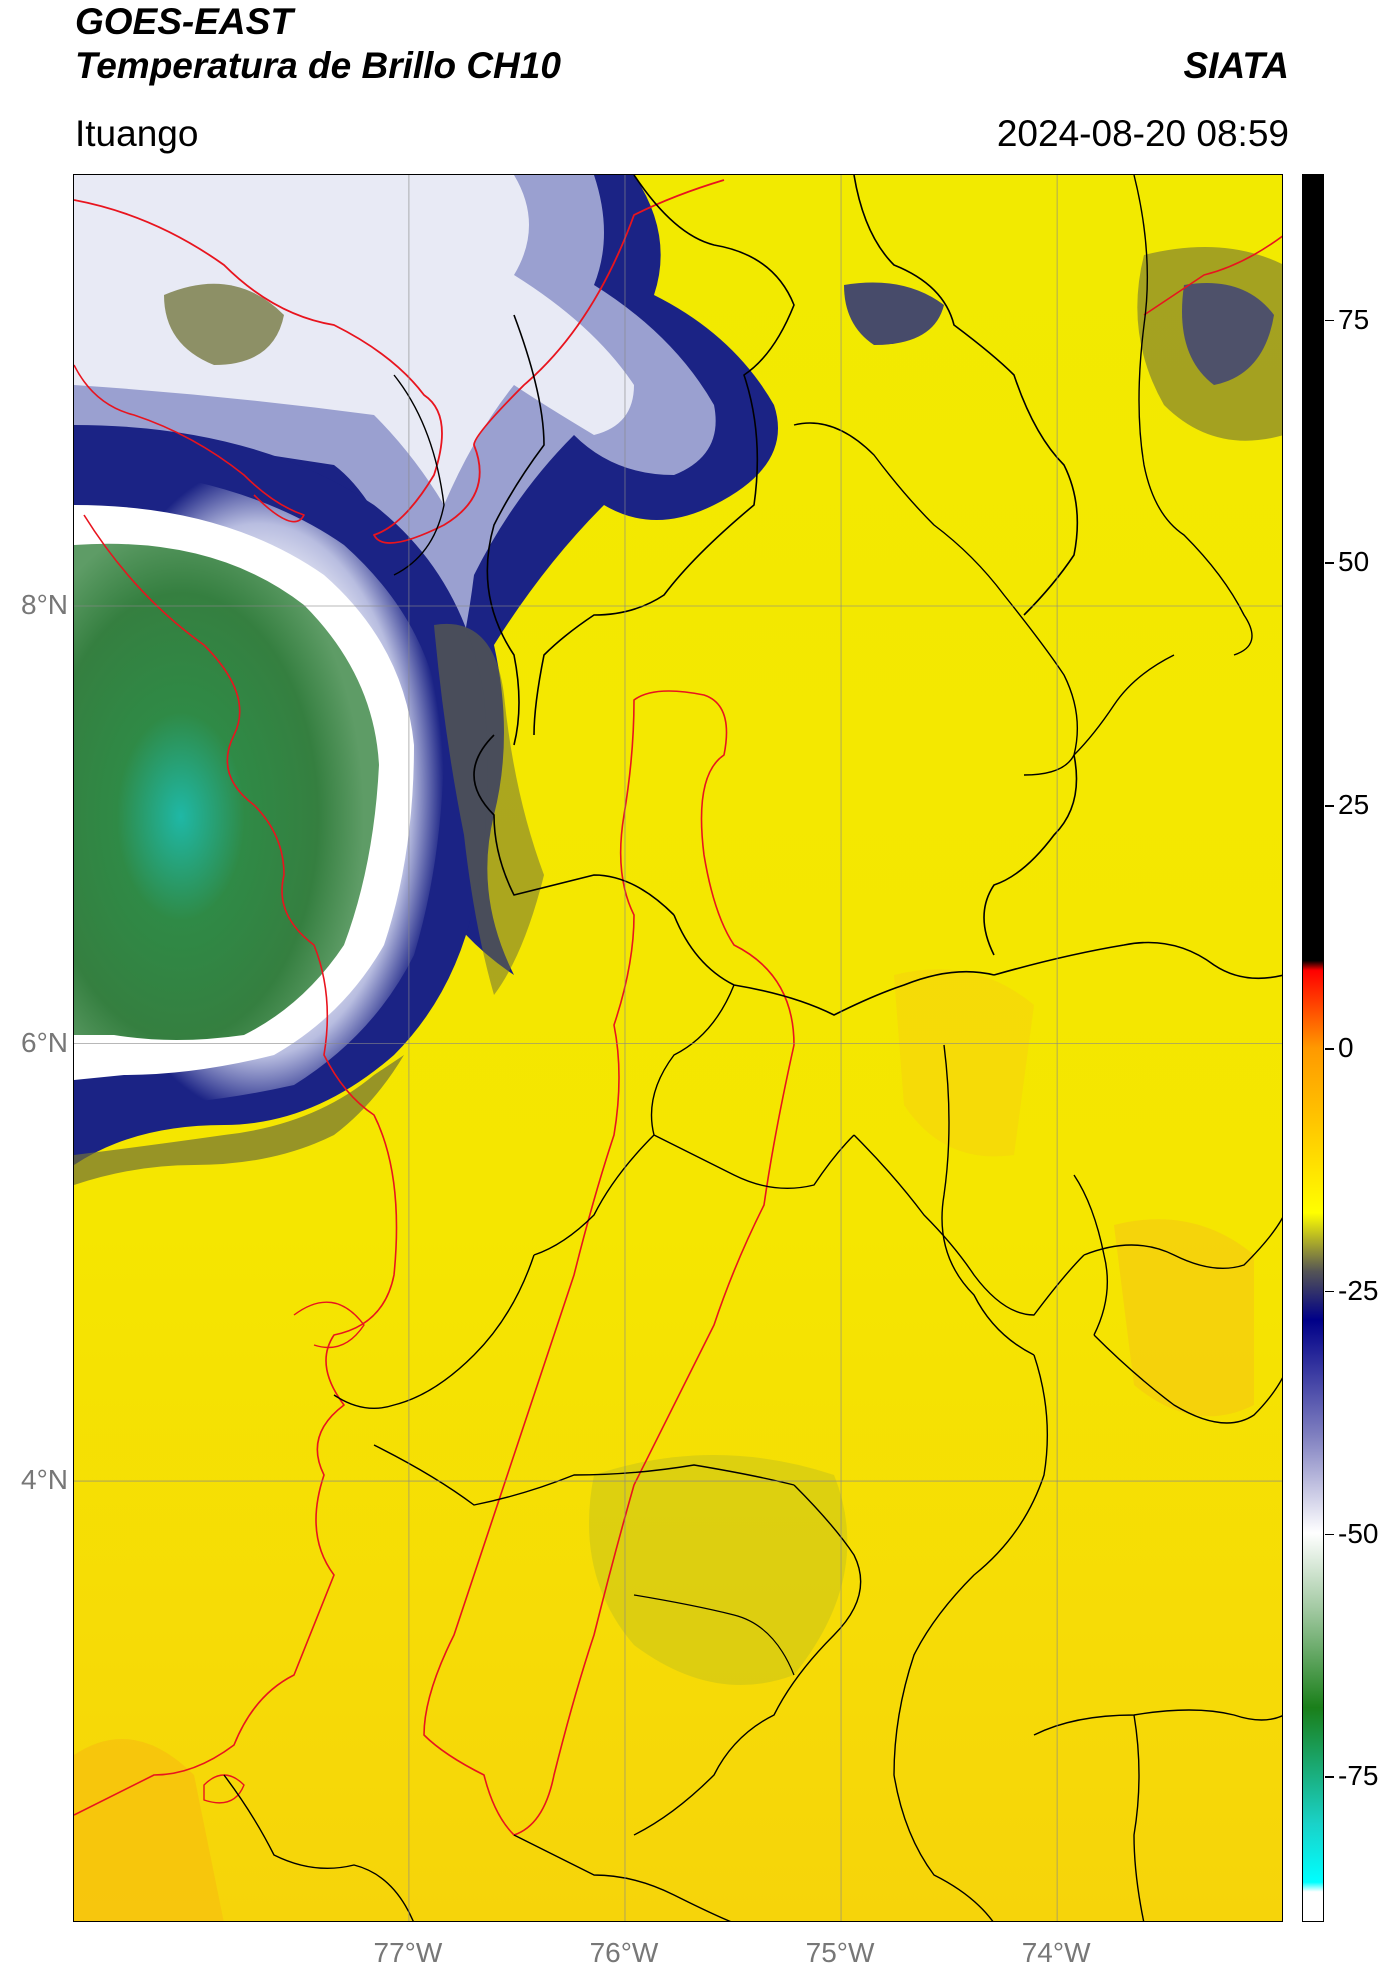 The height and width of the screenshot is (1981, 1384). What do you see at coordinates (1358, 1533) in the screenshot?
I see `colorbar-tick-label: -50` at bounding box center [1358, 1533].